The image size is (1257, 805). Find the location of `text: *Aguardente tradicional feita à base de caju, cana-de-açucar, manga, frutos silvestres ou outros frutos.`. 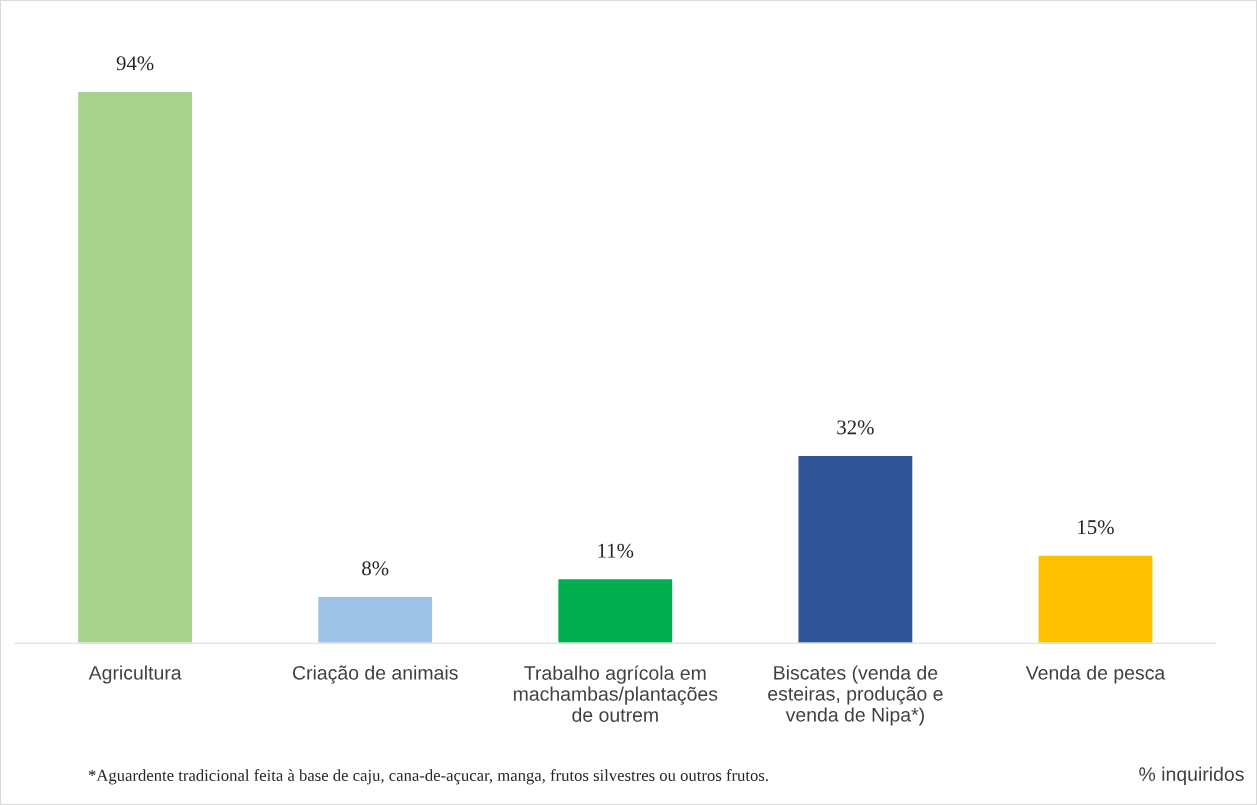

text: *Aguardente tradicional feita à base de caju, cana-de-açucar, manga, frutos silvestres ou outros frutos. is located at coordinates (428, 777).